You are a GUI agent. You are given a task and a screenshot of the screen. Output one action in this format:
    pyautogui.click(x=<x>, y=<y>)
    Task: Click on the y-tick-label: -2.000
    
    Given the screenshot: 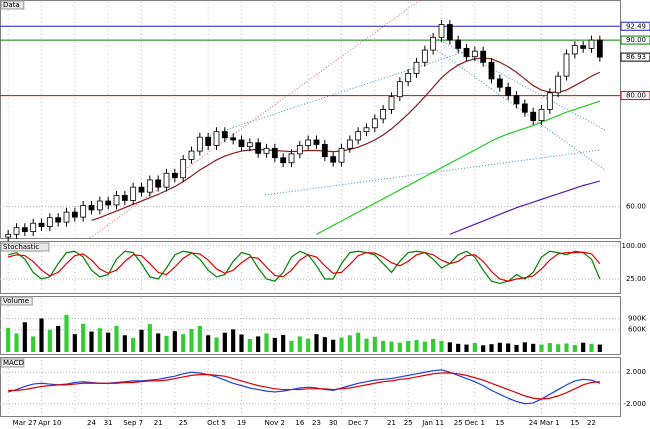 What is the action you would take?
    pyautogui.click(x=634, y=404)
    